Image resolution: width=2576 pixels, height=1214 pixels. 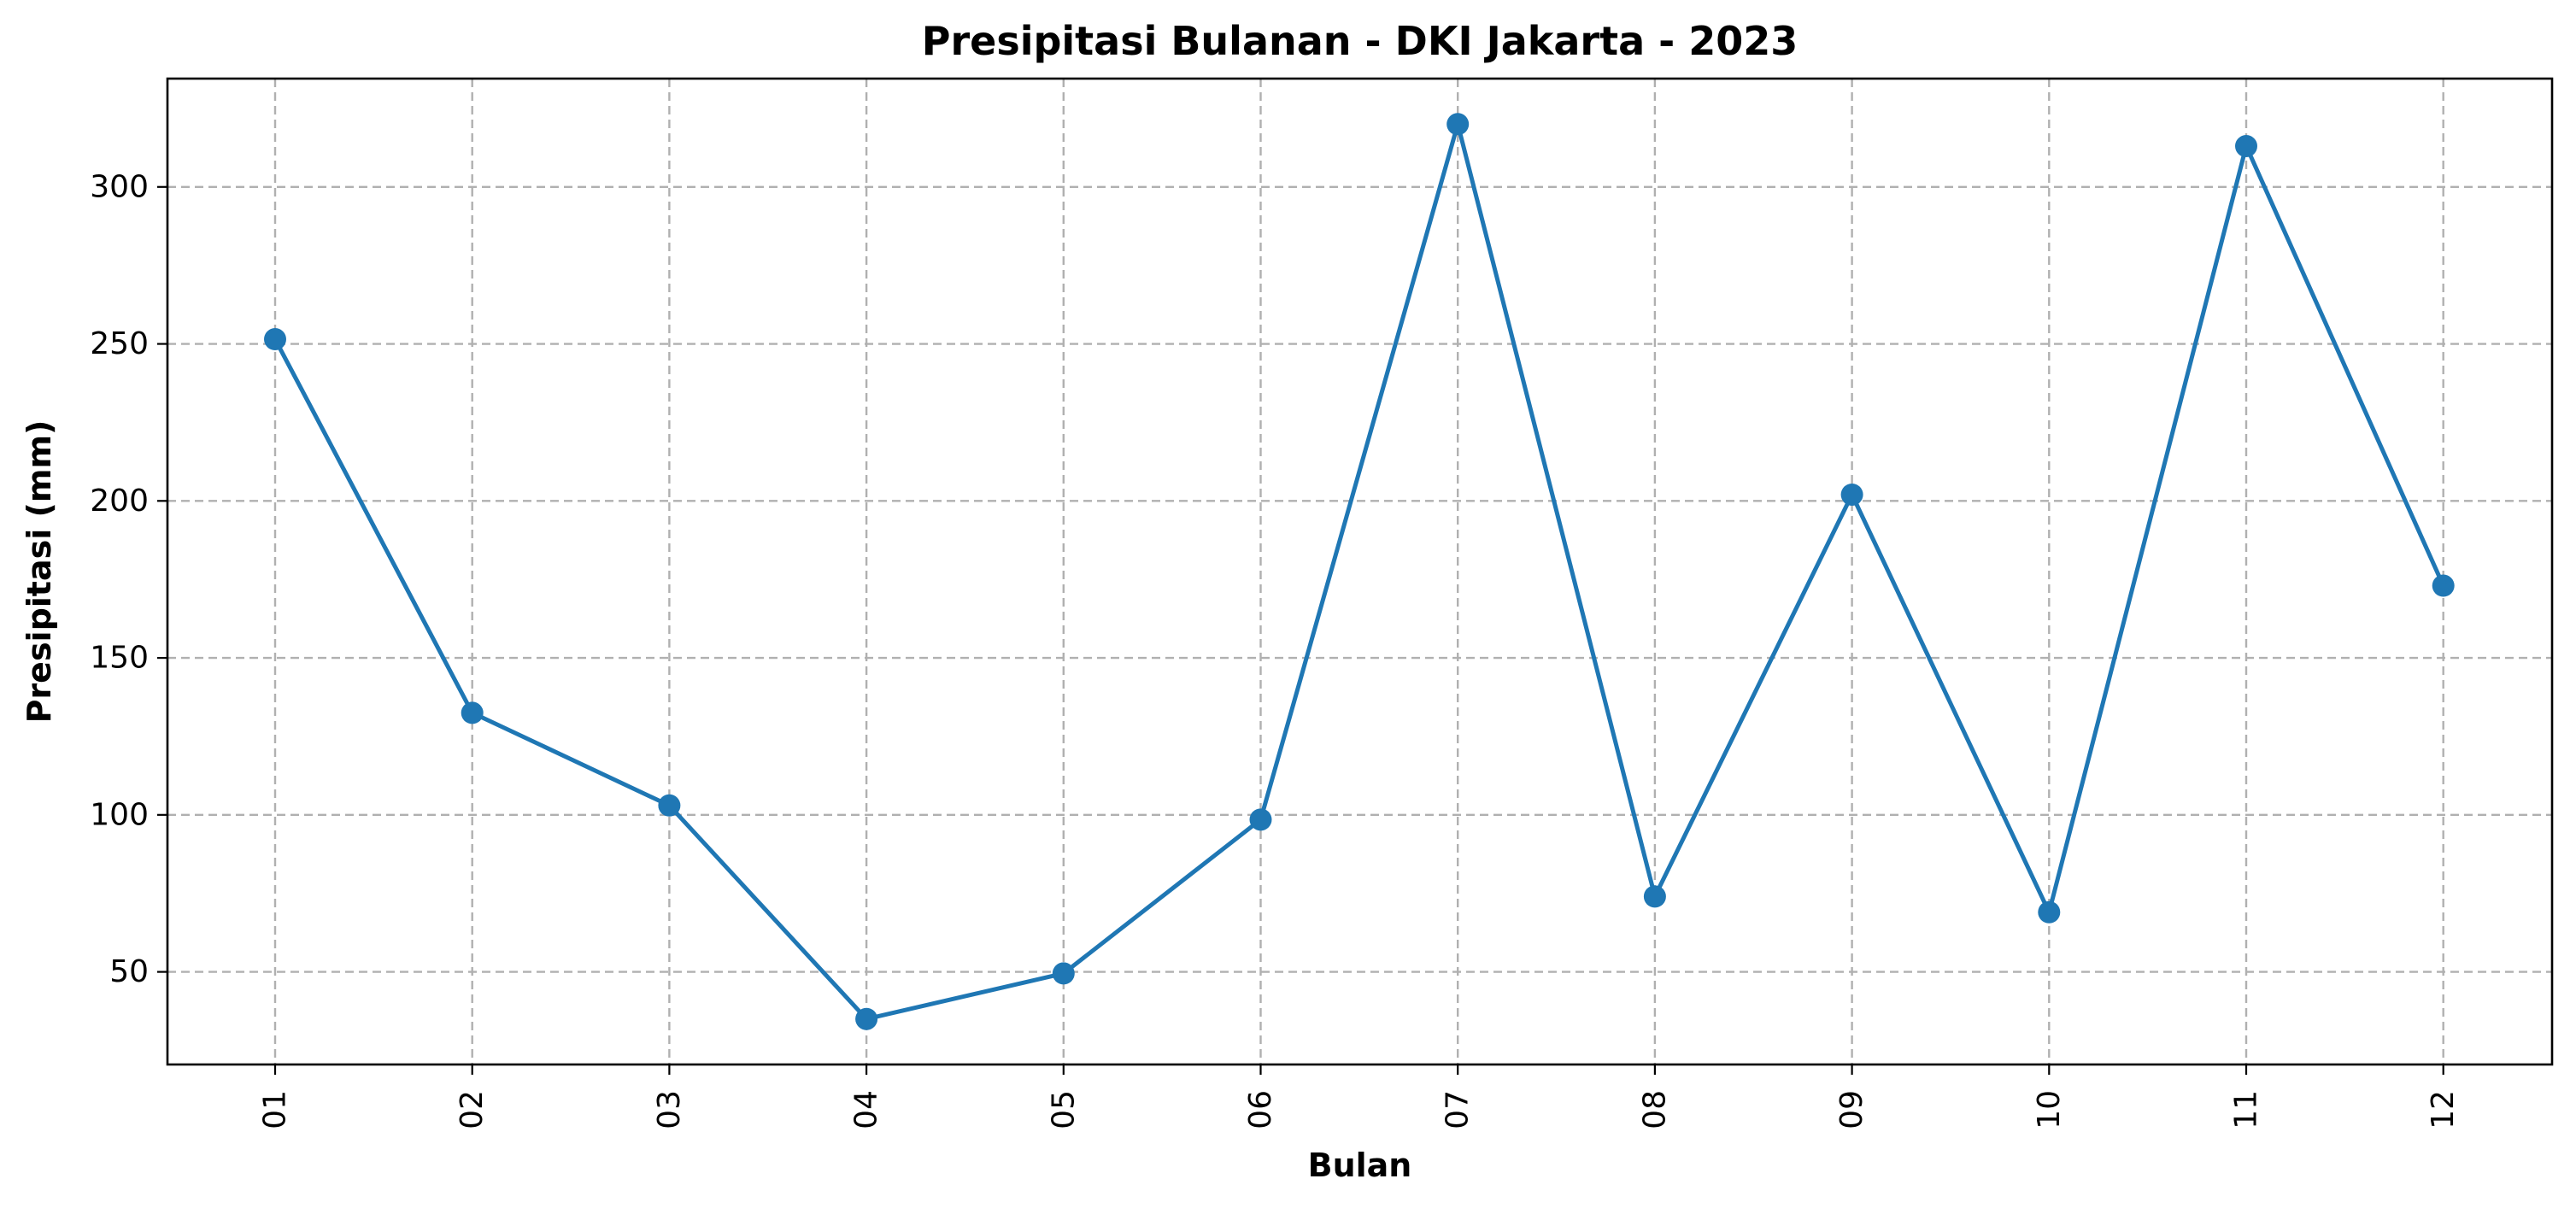 I want to click on y-tick-label: 50, so click(x=129, y=972).